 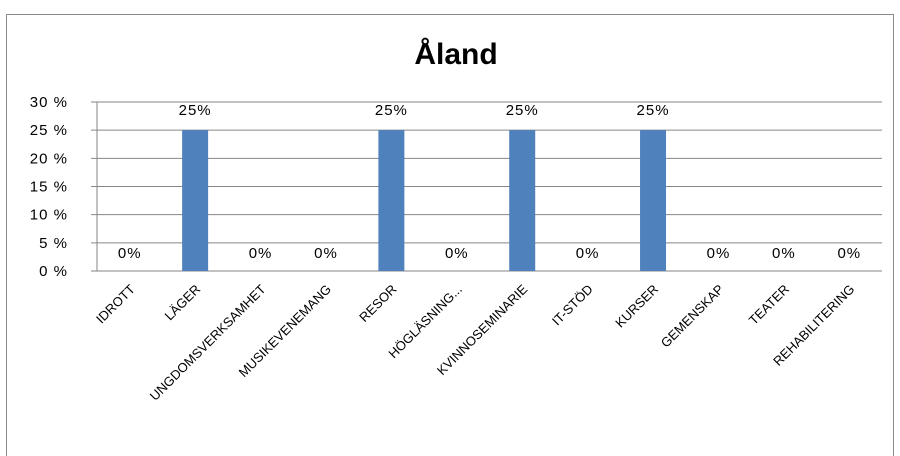 What do you see at coordinates (769, 305) in the screenshot?
I see `x-category-label: TEATER` at bounding box center [769, 305].